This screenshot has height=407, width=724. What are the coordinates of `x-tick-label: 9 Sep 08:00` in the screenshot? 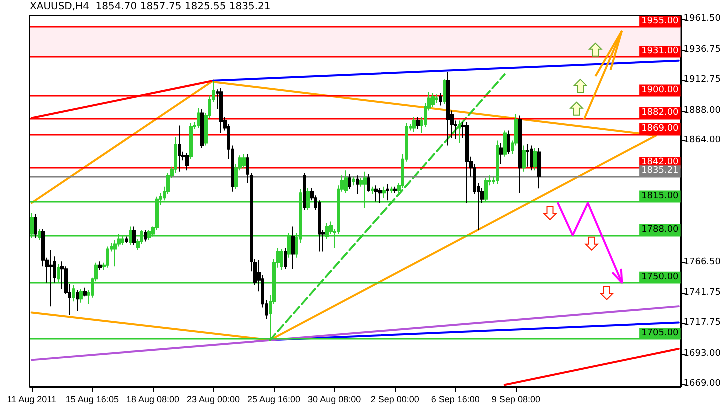 It's located at (516, 399).